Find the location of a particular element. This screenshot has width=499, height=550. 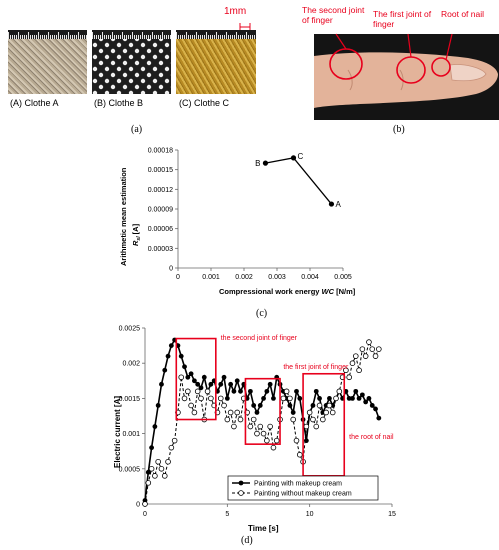

annotation-label: the second joint of finger is located at coordinates (259, 338).